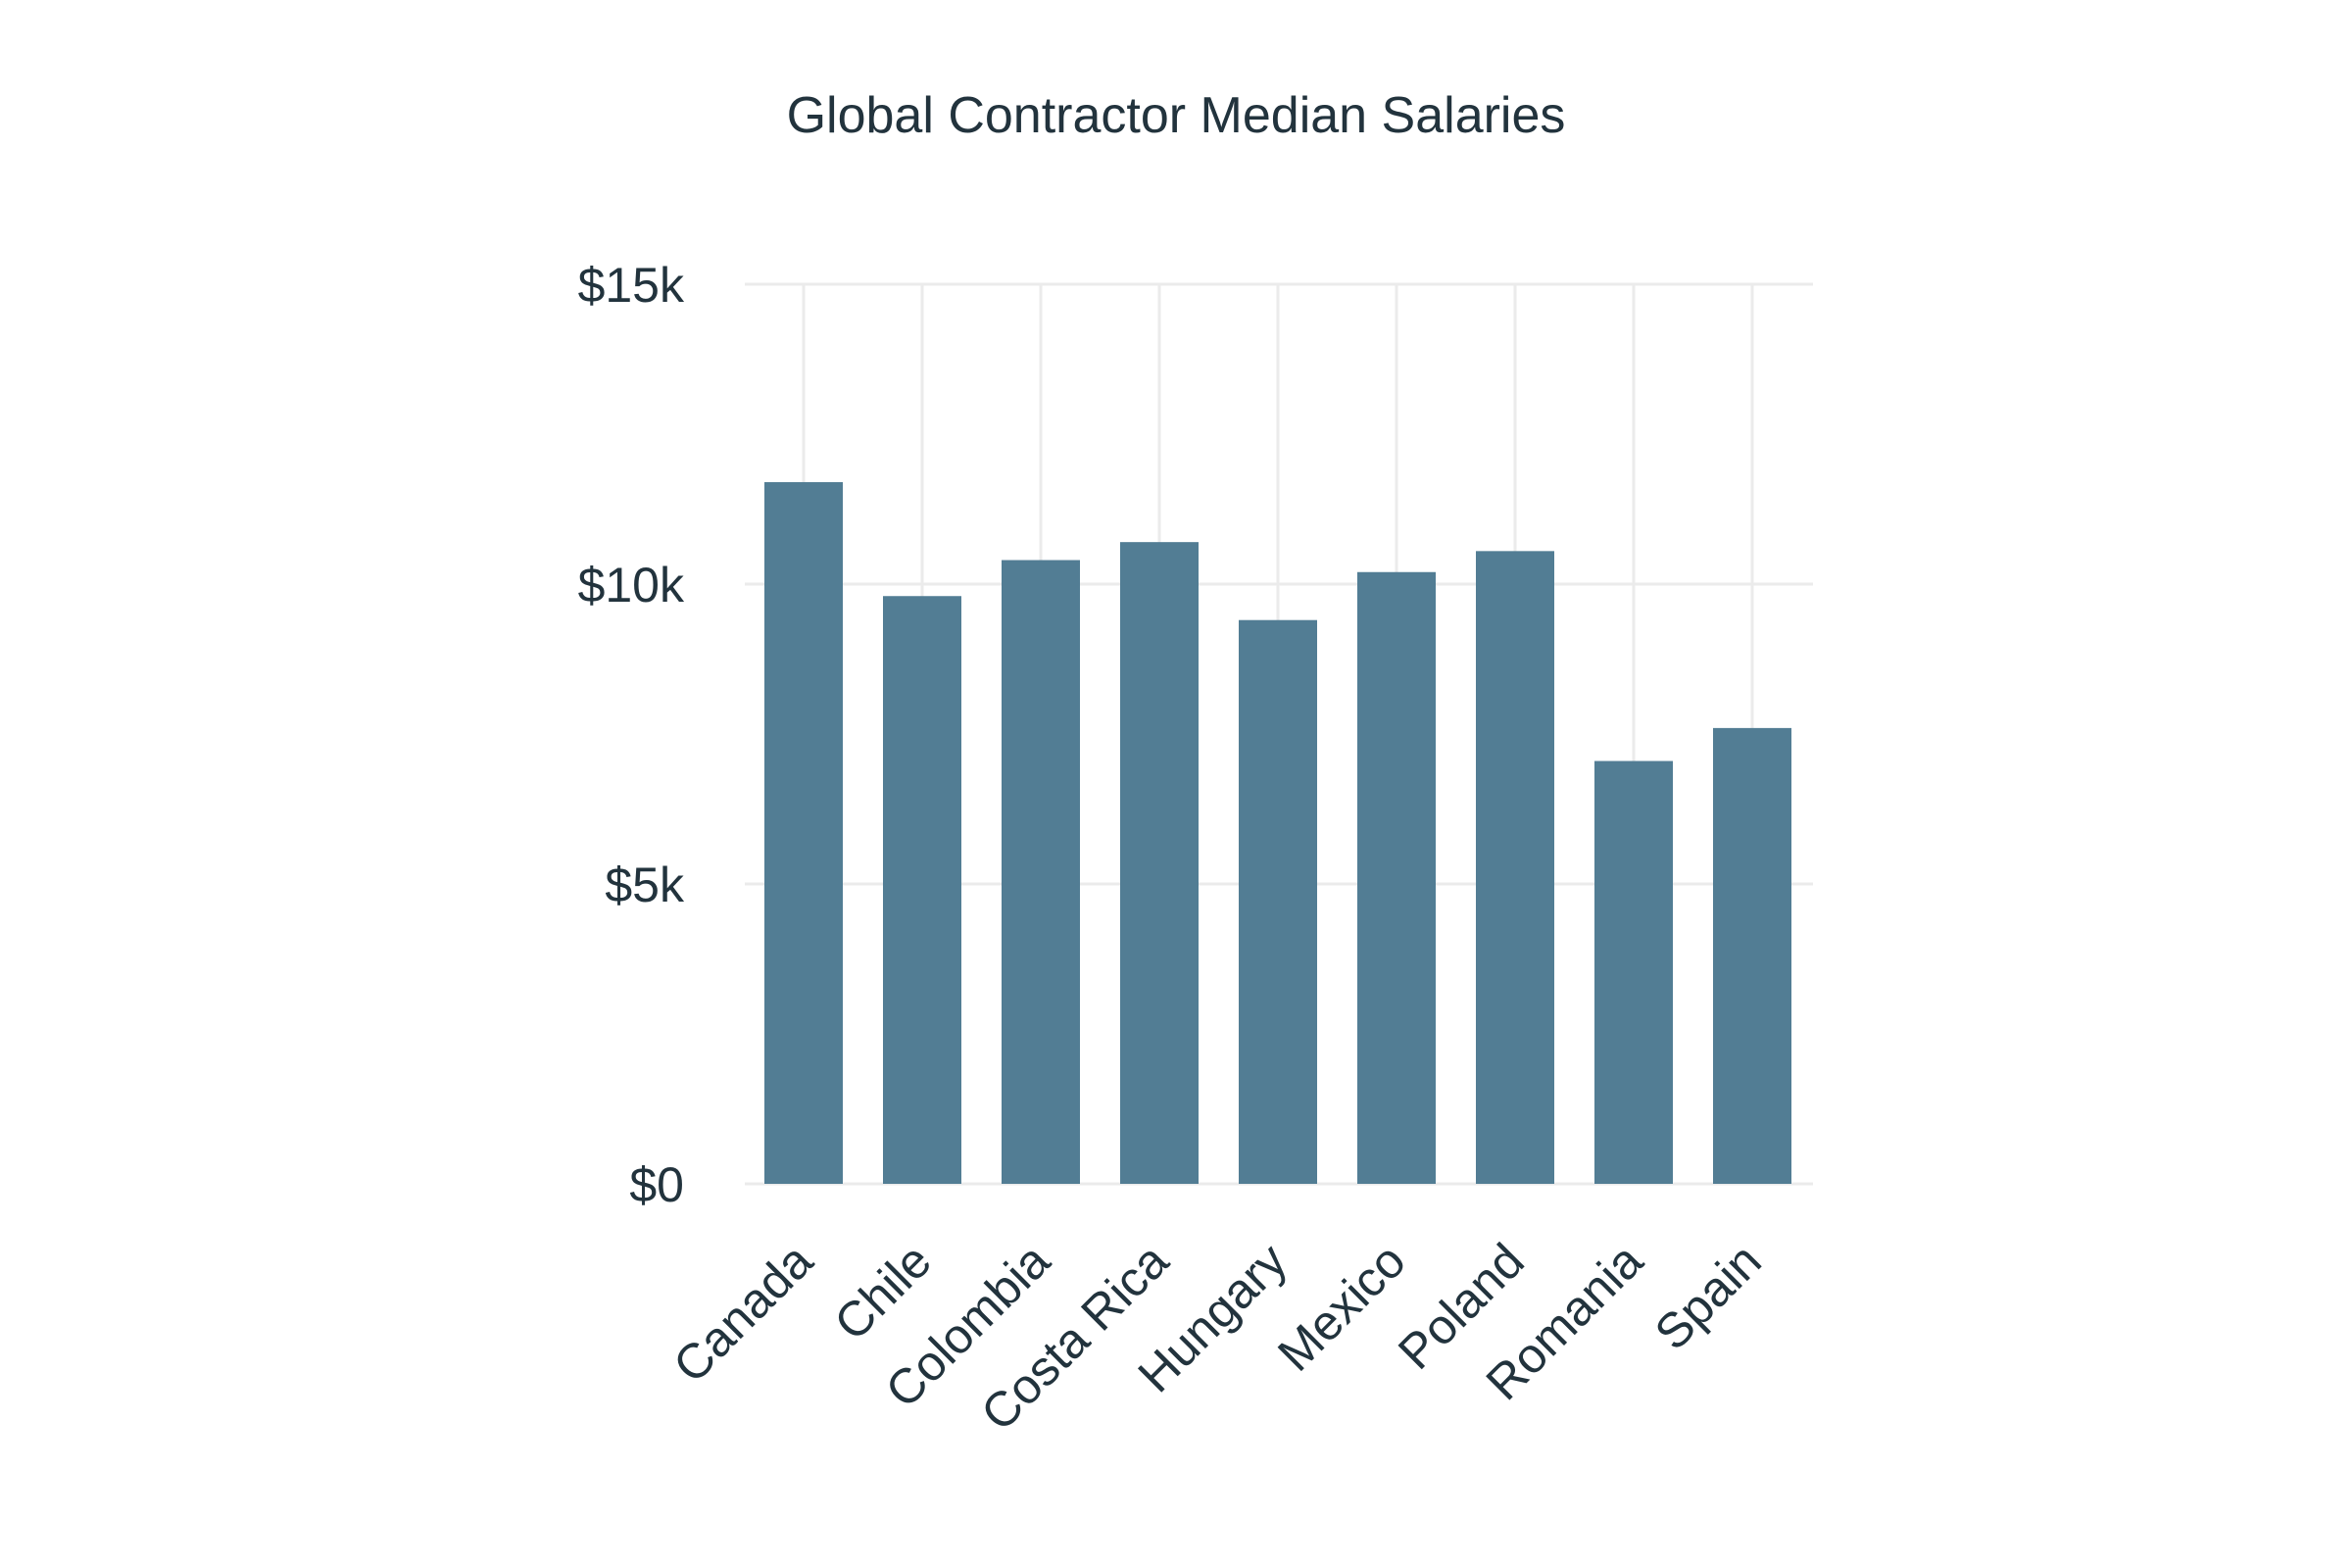 The width and height of the screenshot is (2352, 1568). Describe the element at coordinates (1176, 115) in the screenshot. I see `chart-title: Global Contractor Median Salaries` at that location.